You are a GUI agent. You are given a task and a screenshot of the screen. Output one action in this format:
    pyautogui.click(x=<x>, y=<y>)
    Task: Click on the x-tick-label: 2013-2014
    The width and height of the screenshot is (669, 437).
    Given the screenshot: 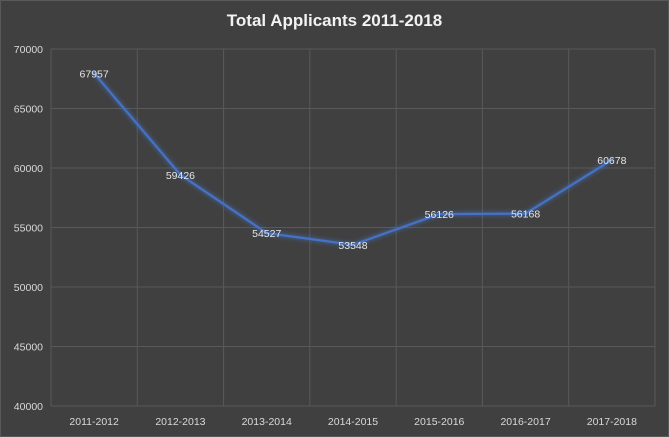 What is the action you would take?
    pyautogui.click(x=267, y=422)
    